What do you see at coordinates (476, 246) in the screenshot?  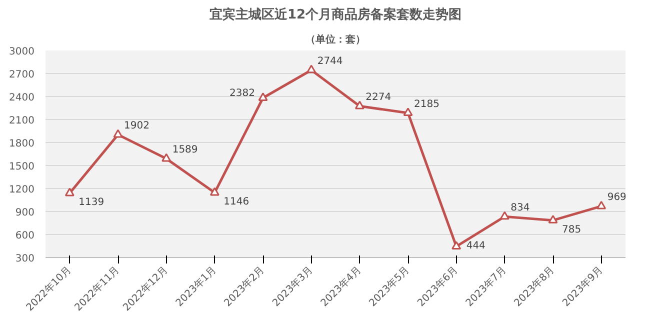 I see `data-label: 444` at bounding box center [476, 246].